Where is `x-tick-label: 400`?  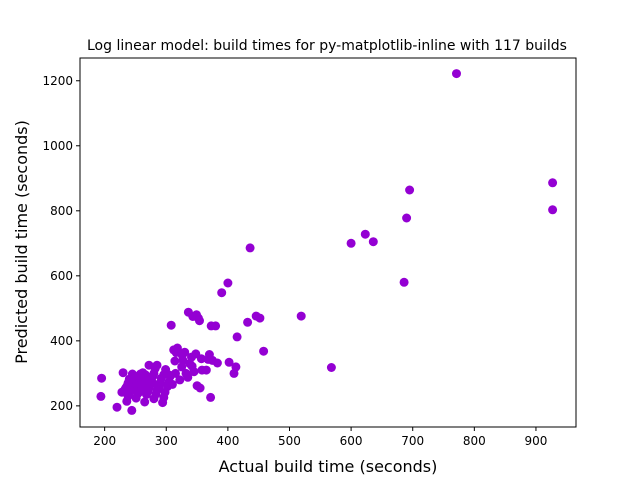
x-tick-label: 400 is located at coordinates (227, 441).